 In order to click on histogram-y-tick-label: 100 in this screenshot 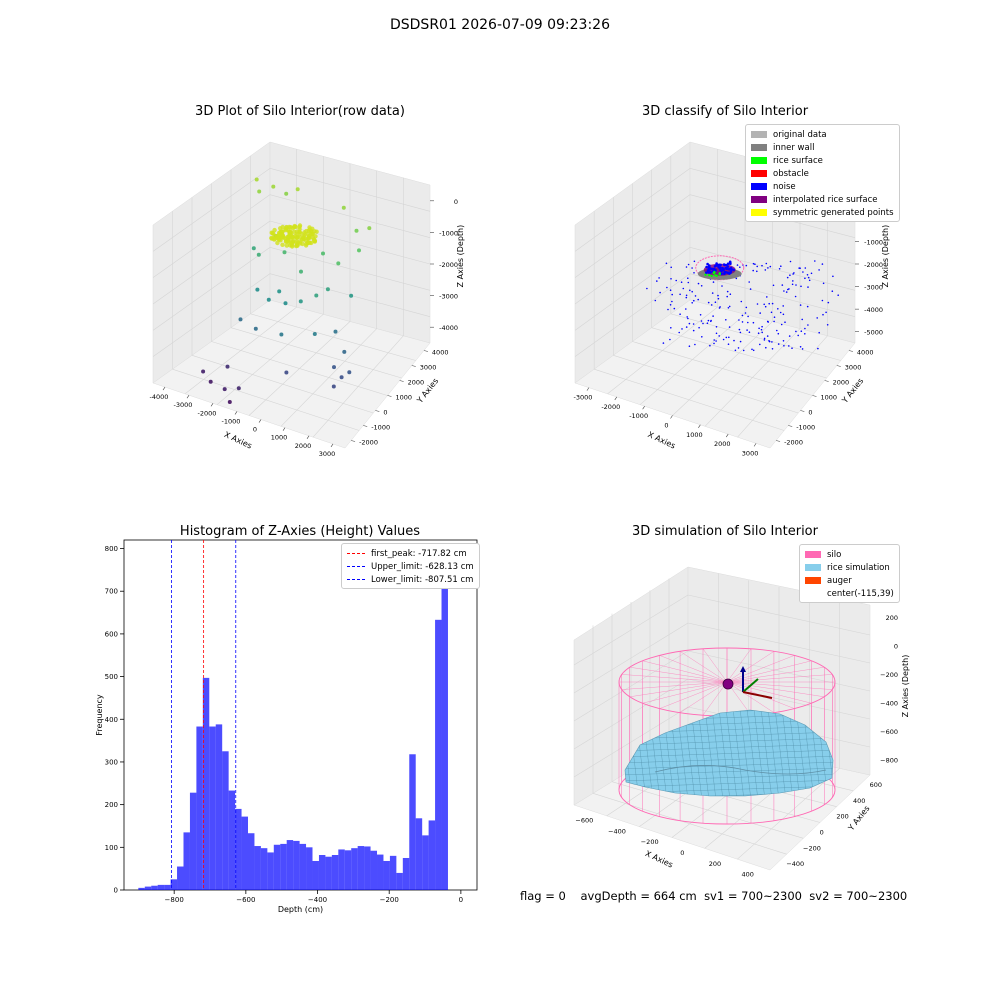, I will do `click(111, 848)`.